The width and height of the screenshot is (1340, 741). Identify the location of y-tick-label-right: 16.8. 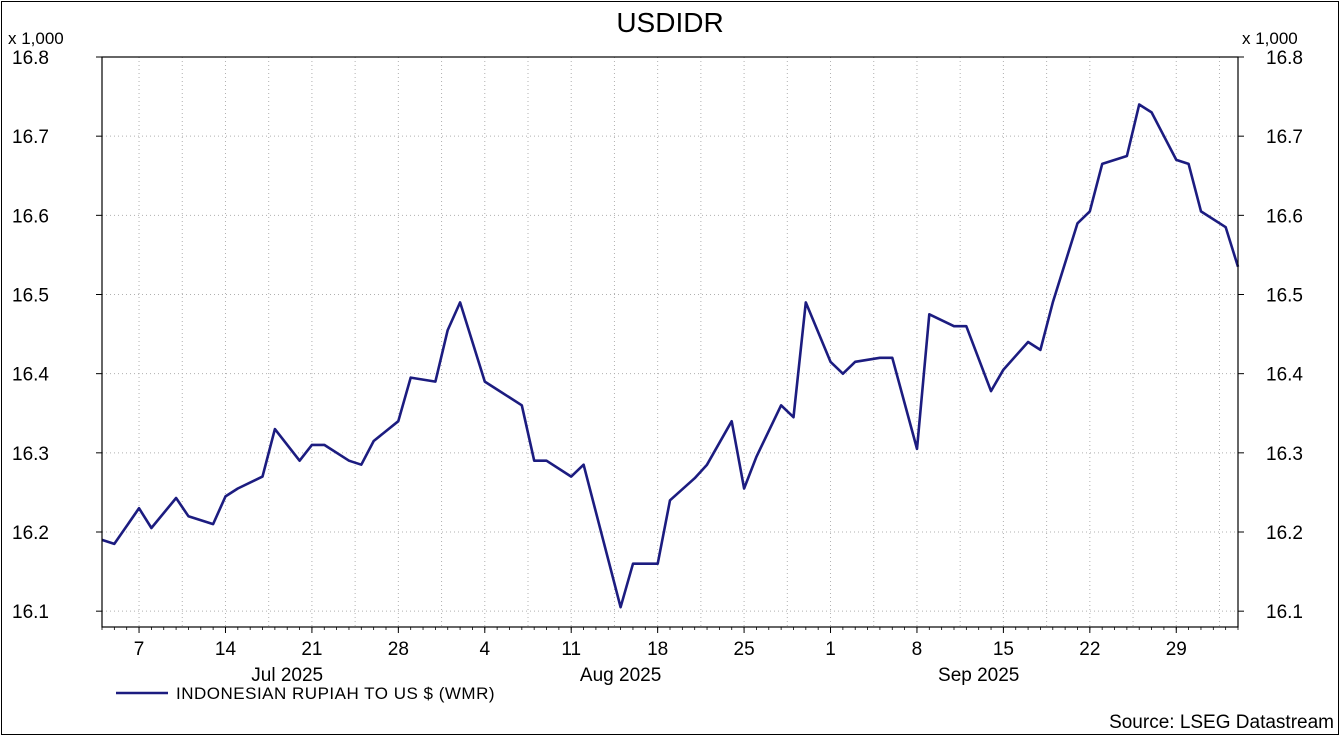
(1284, 58).